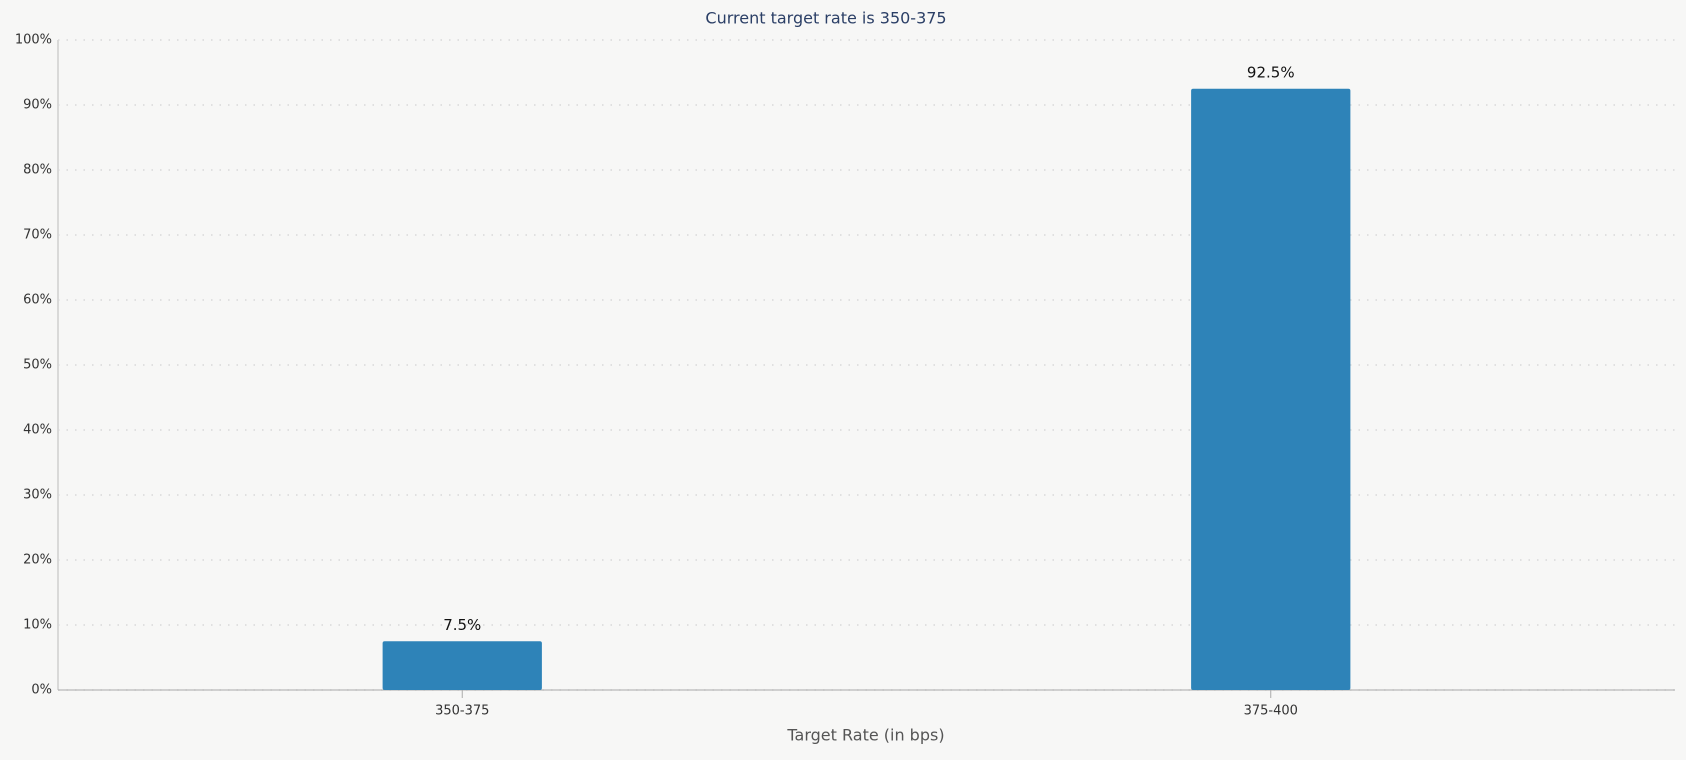 Image resolution: width=1686 pixels, height=760 pixels. I want to click on y-tick-label: 70%, so click(37, 235).